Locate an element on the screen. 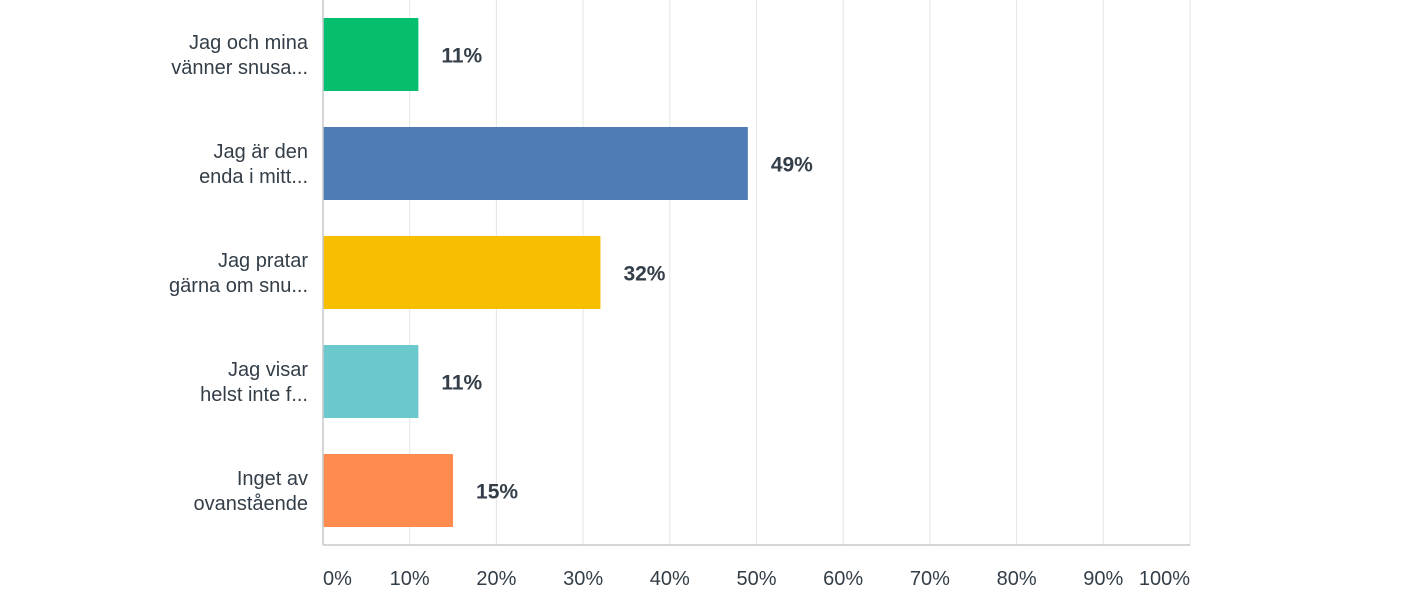 The image size is (1420, 600). x-tick-label: 80% is located at coordinates (1017, 579).